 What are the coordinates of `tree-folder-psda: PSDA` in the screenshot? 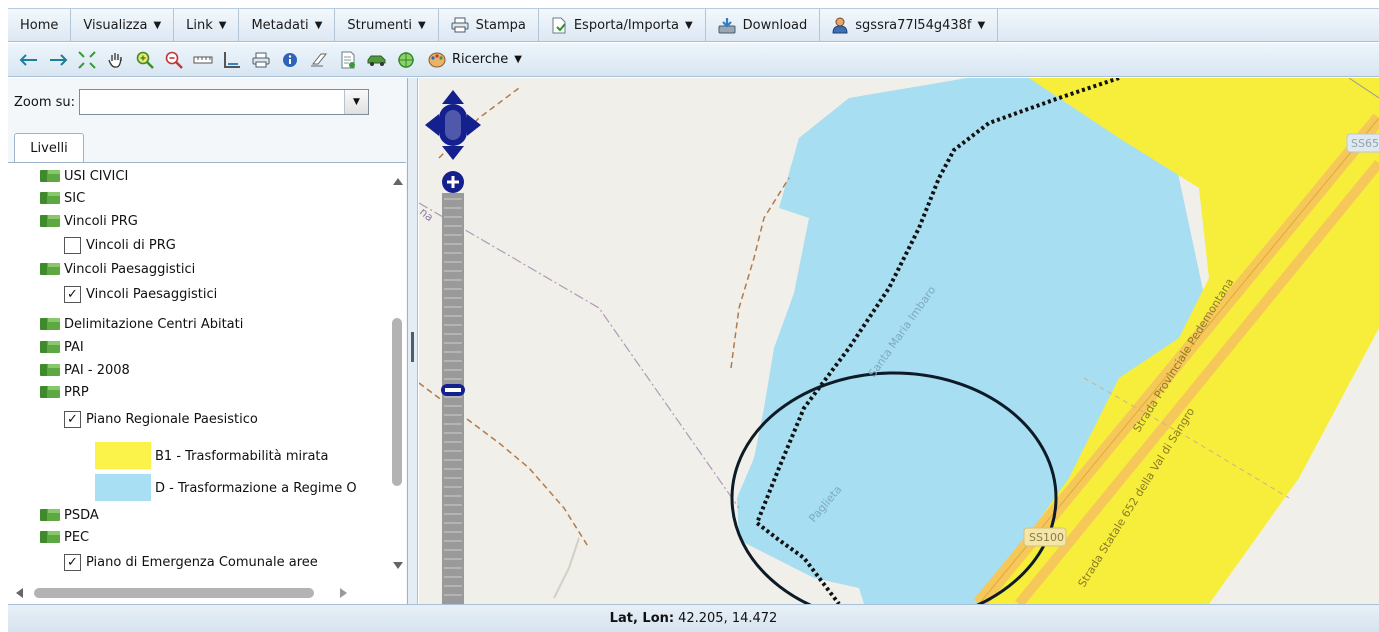 It's located at (69, 515).